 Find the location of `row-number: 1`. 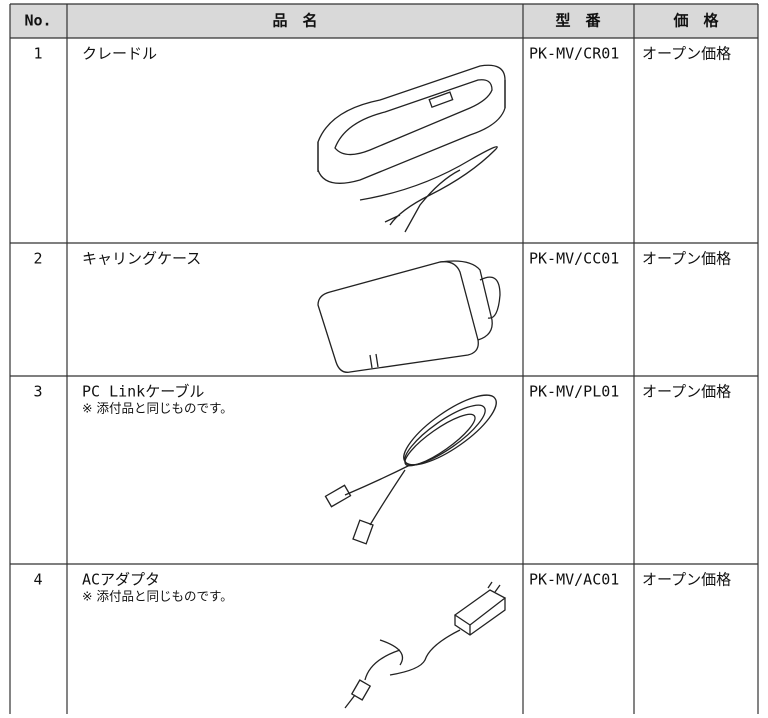

row-number: 1 is located at coordinates (37, 54).